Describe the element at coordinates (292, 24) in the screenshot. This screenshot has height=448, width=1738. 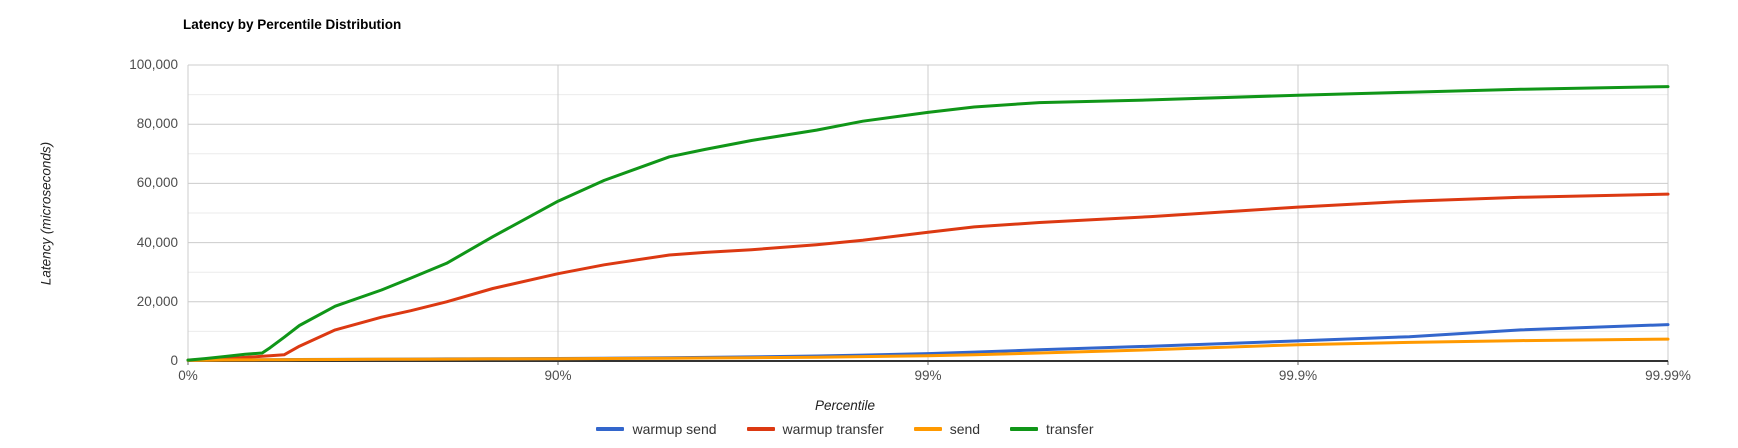
I see `chart-title: Latency by Percentile Distribution` at that location.